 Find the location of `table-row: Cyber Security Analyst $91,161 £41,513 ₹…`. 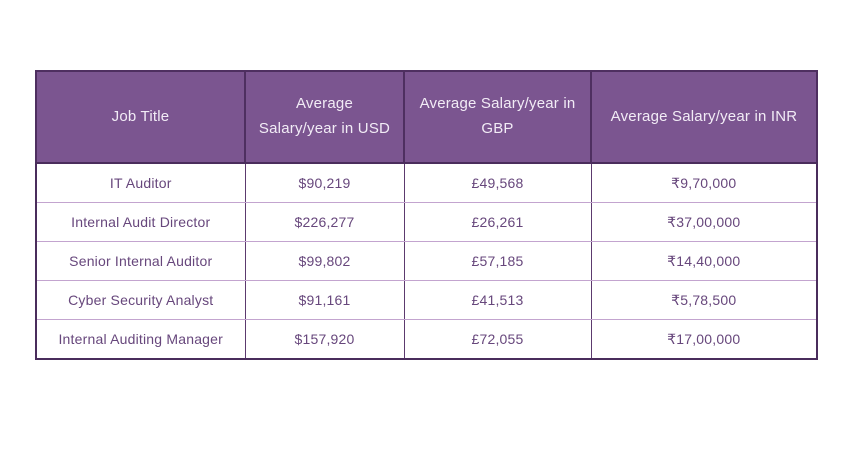

table-row: Cyber Security Analyst $91,161 £41,513 ₹… is located at coordinates (426, 300).